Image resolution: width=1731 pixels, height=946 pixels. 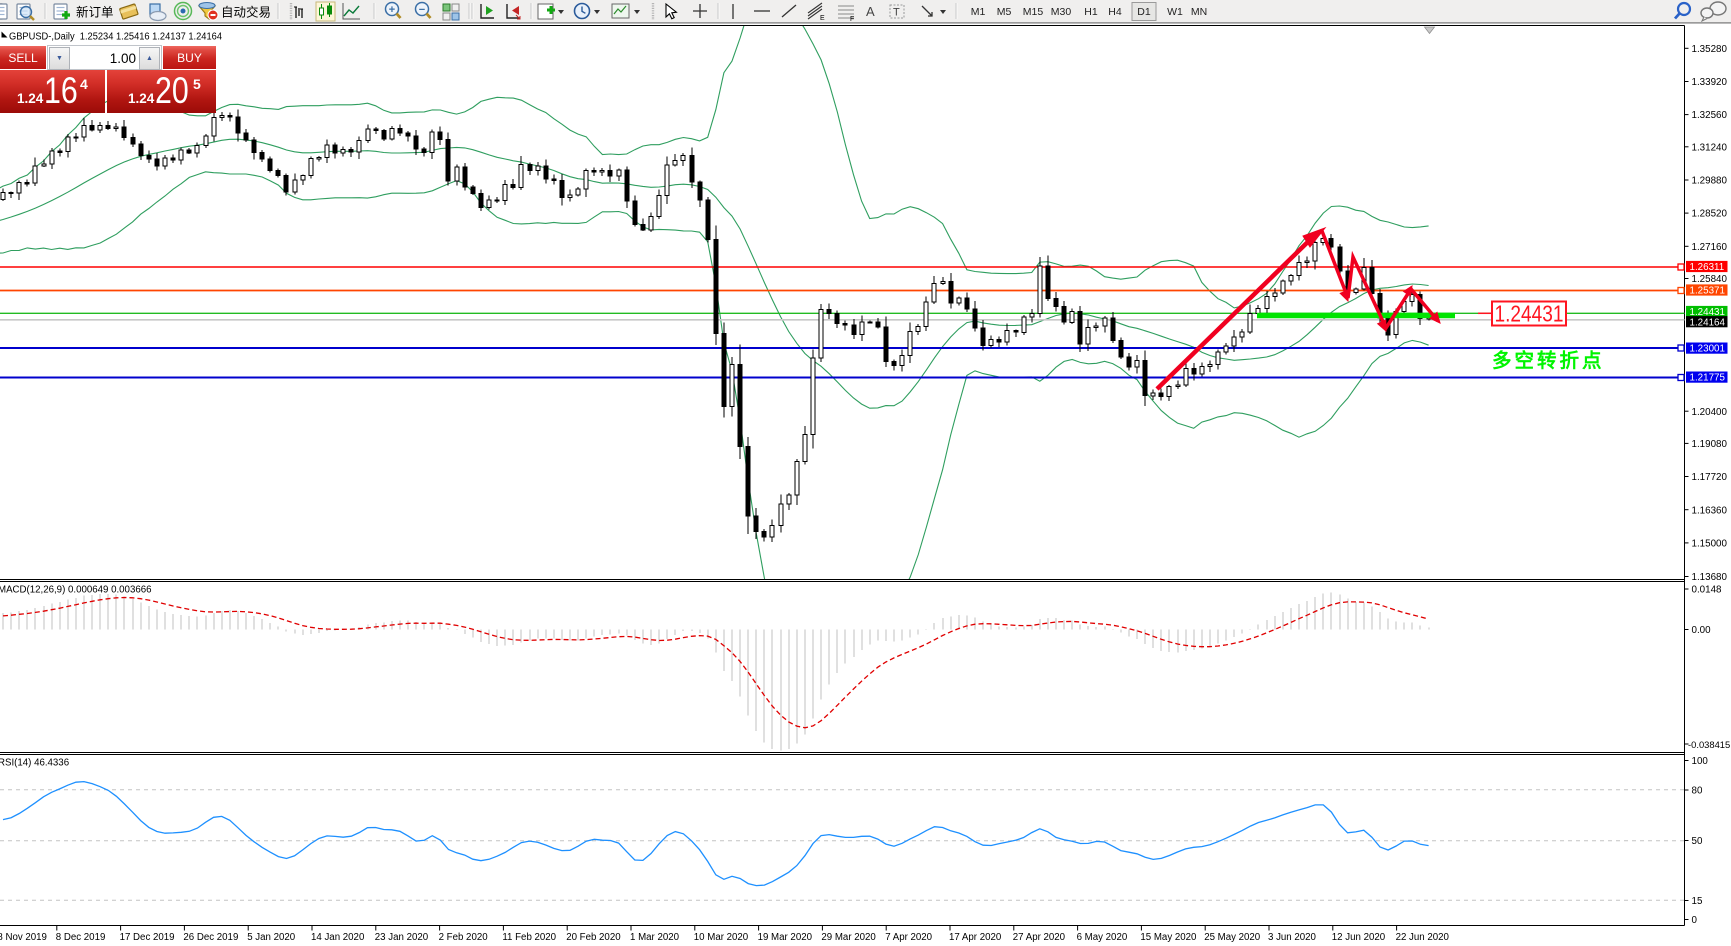 What do you see at coordinates (1039, 937) in the screenshot?
I see `svg-text: 27 Apr 2020` at bounding box center [1039, 937].